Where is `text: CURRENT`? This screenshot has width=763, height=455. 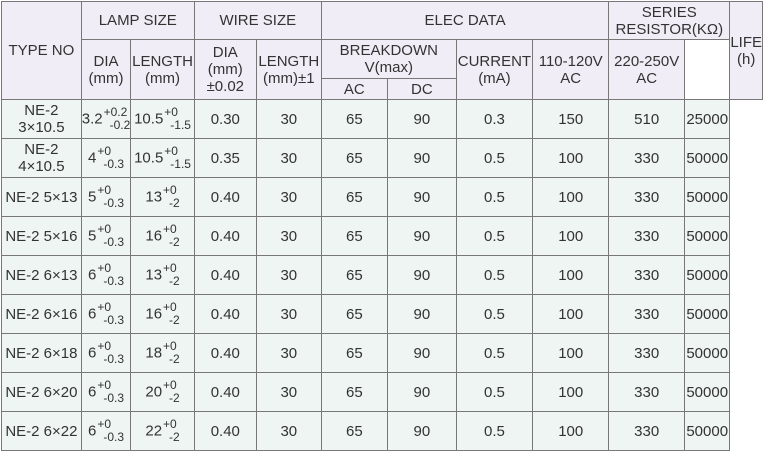
text: CURRENT is located at coordinates (494, 61).